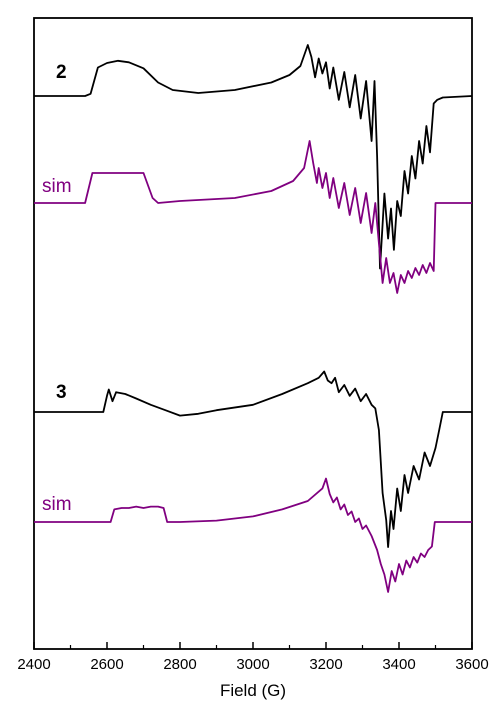 This screenshot has width=492, height=708. What do you see at coordinates (33, 664) in the screenshot?
I see `x-tick-label-2400: 2400` at bounding box center [33, 664].